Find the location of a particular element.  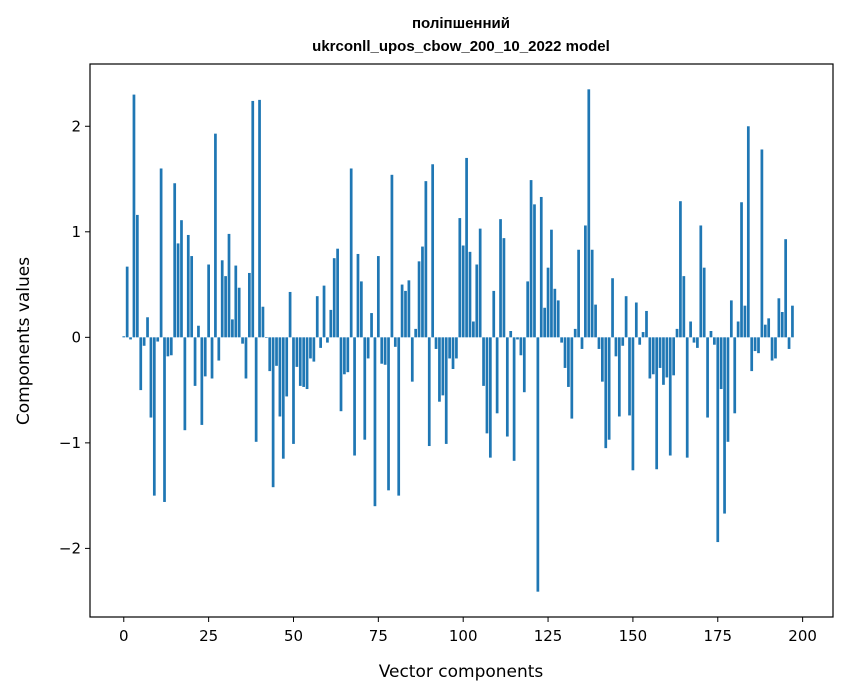

y-tick-label: 0 is located at coordinates (76, 337).